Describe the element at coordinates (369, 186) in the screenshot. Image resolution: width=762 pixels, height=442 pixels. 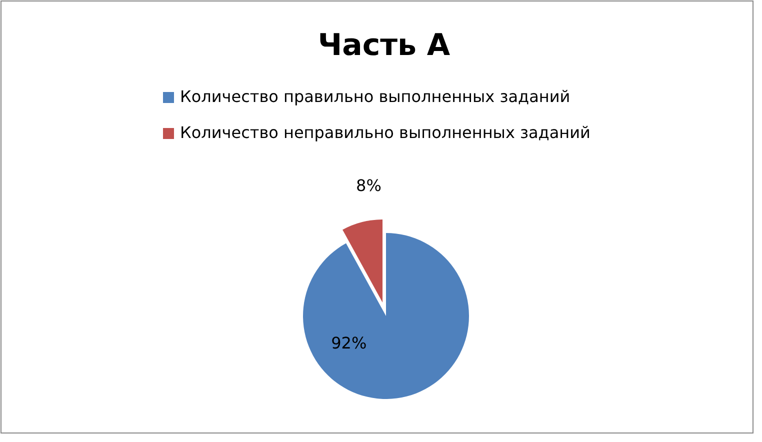
I see `data-label: 8%` at that location.